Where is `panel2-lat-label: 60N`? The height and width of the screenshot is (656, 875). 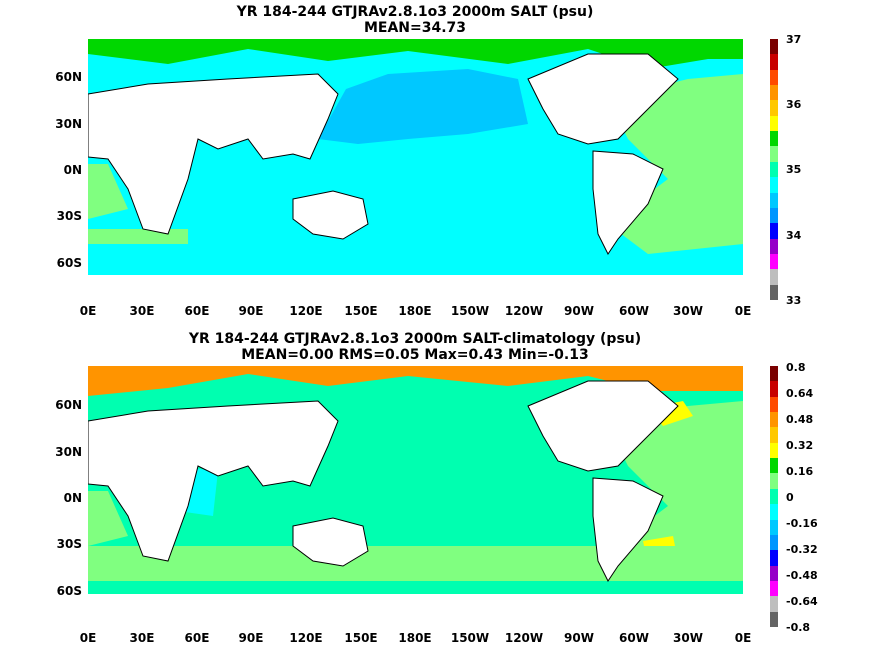 panel2-lat-label: 60N is located at coordinates (68, 405).